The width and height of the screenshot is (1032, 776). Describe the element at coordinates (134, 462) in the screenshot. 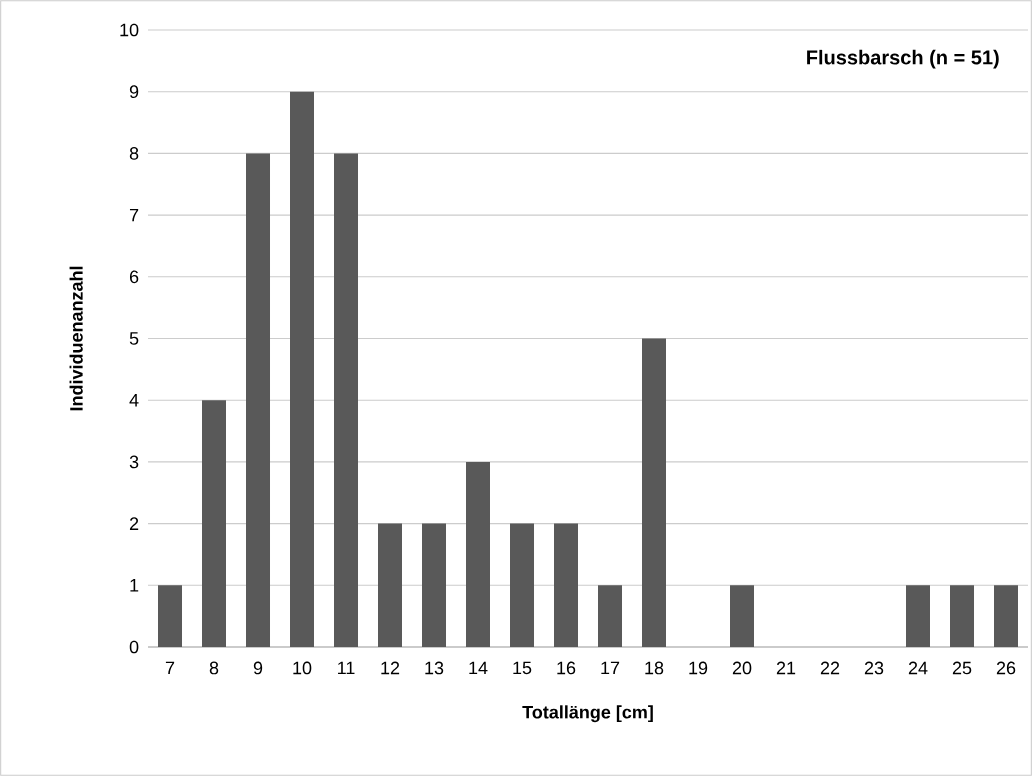

I see `y-tick-label: 3` at that location.